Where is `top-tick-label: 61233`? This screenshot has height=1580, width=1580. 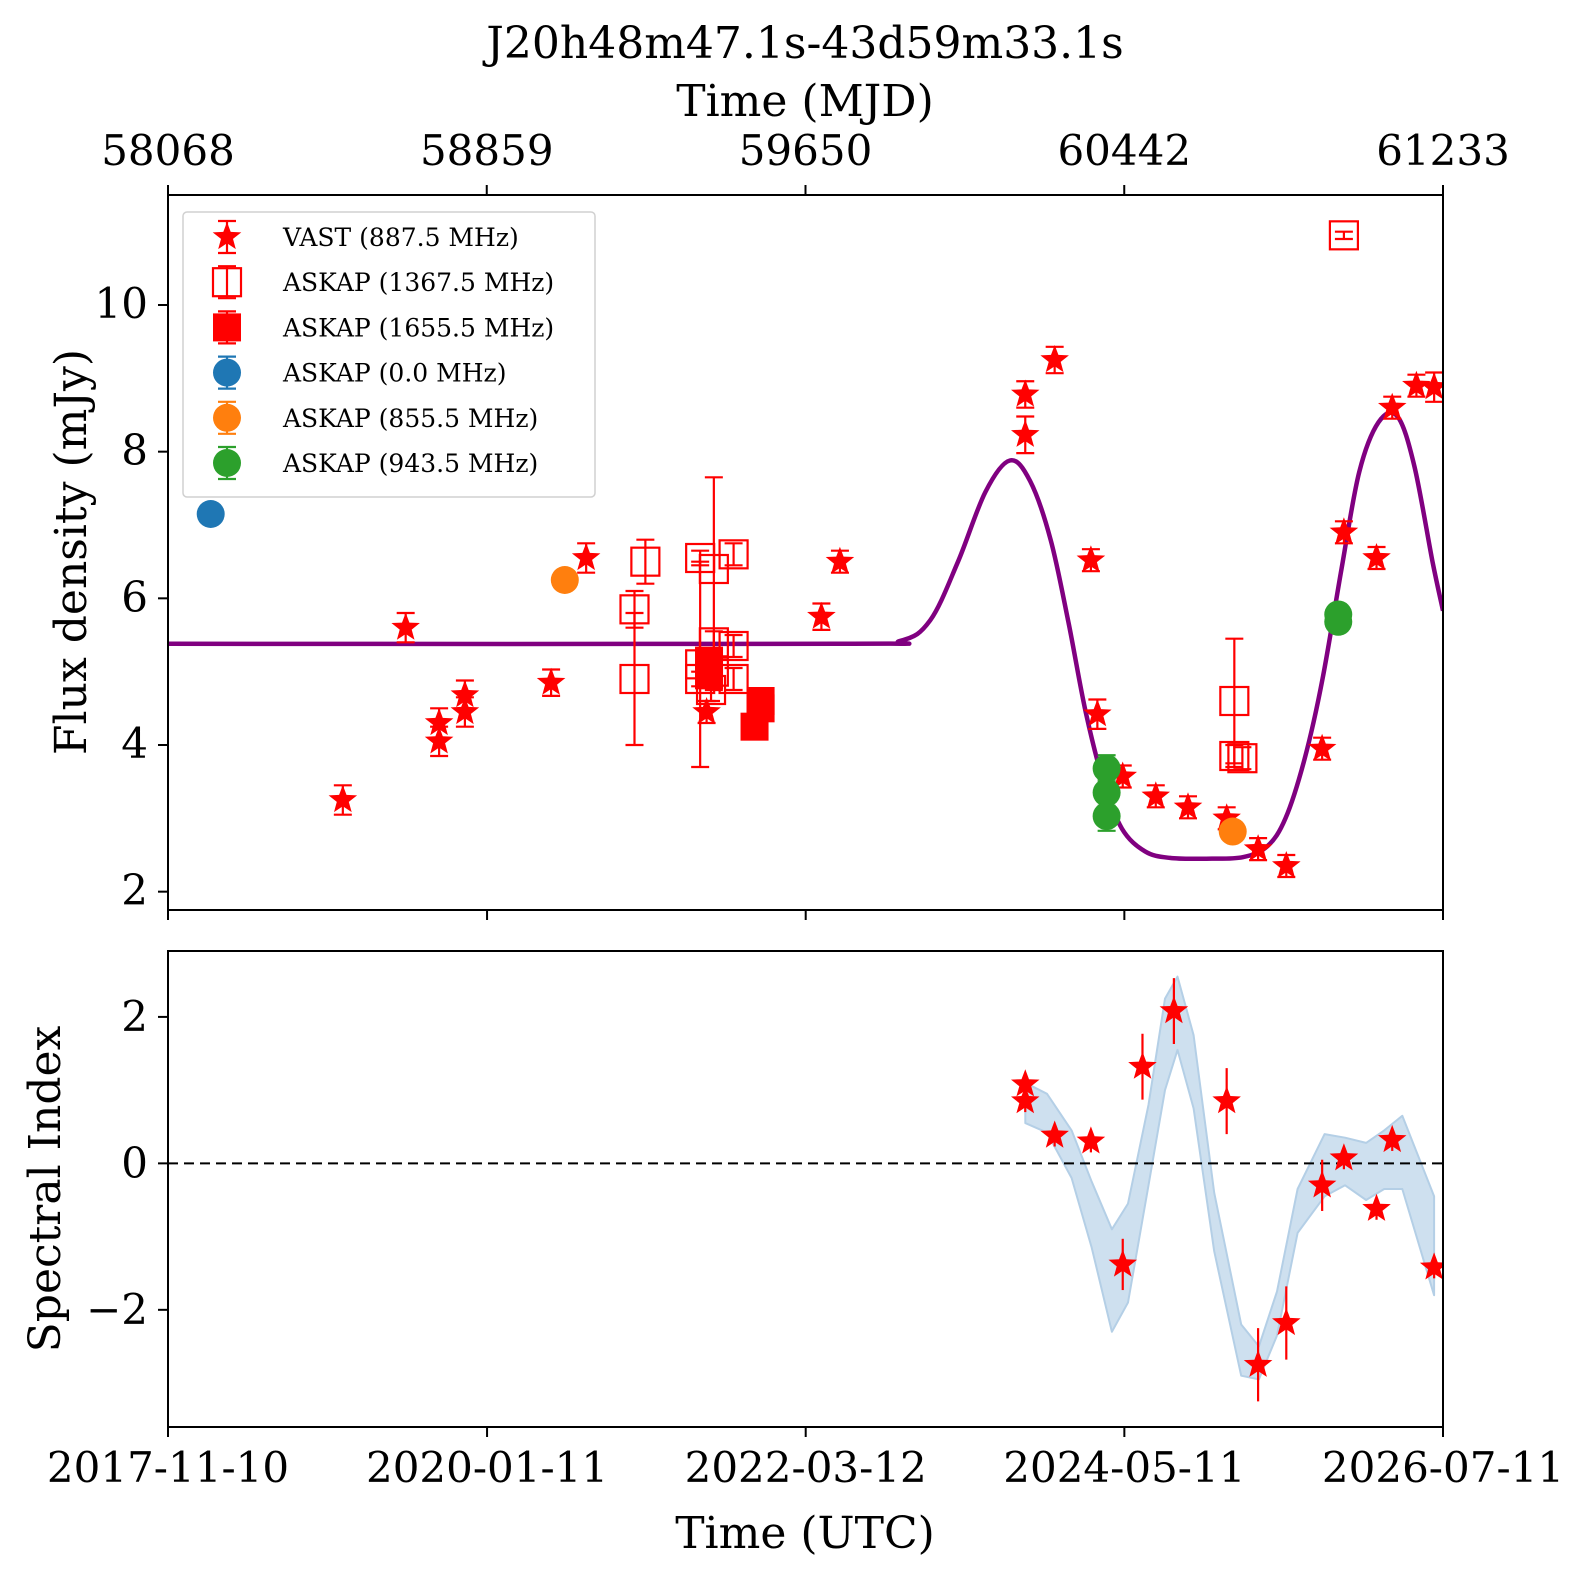 top-tick-label: 61233 is located at coordinates (1443, 150).